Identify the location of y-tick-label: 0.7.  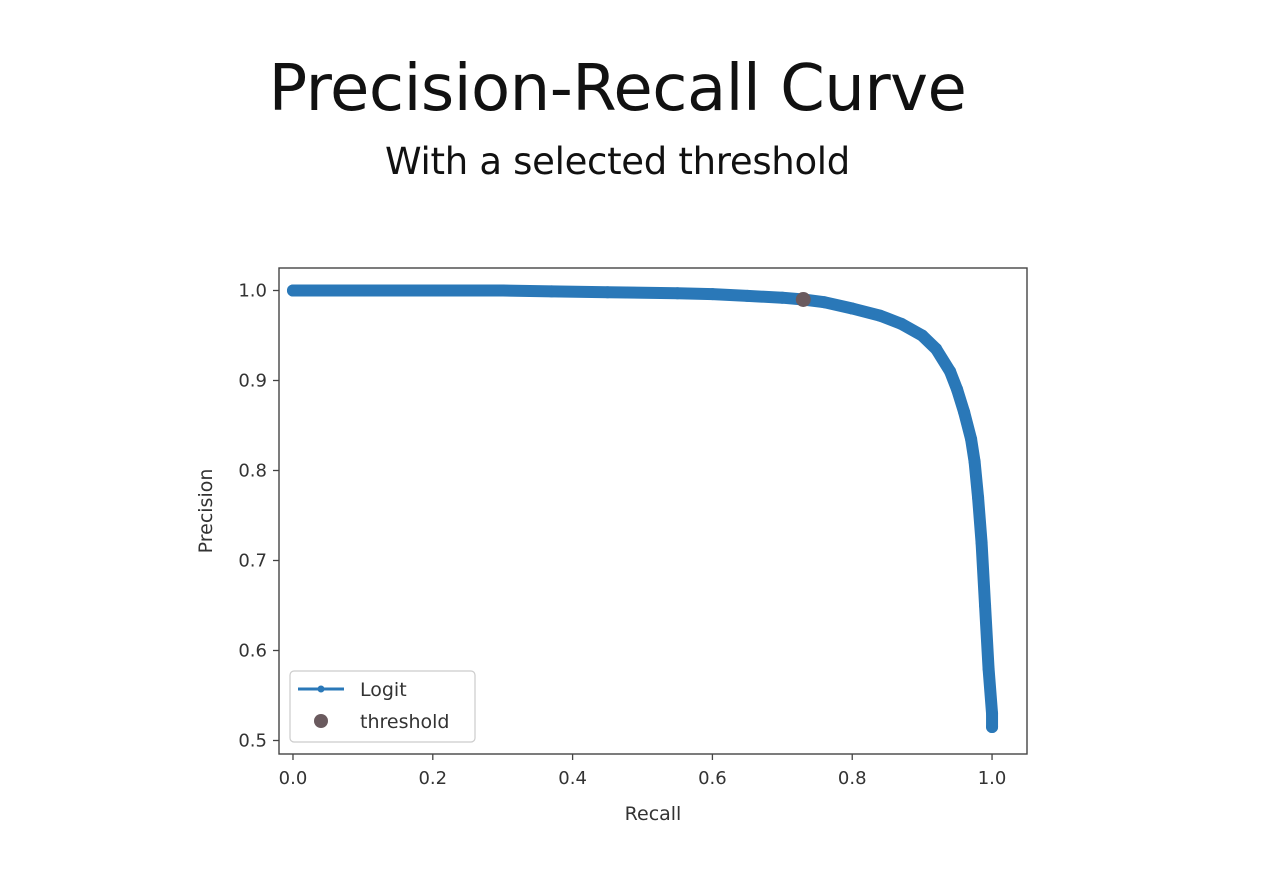
(252, 561).